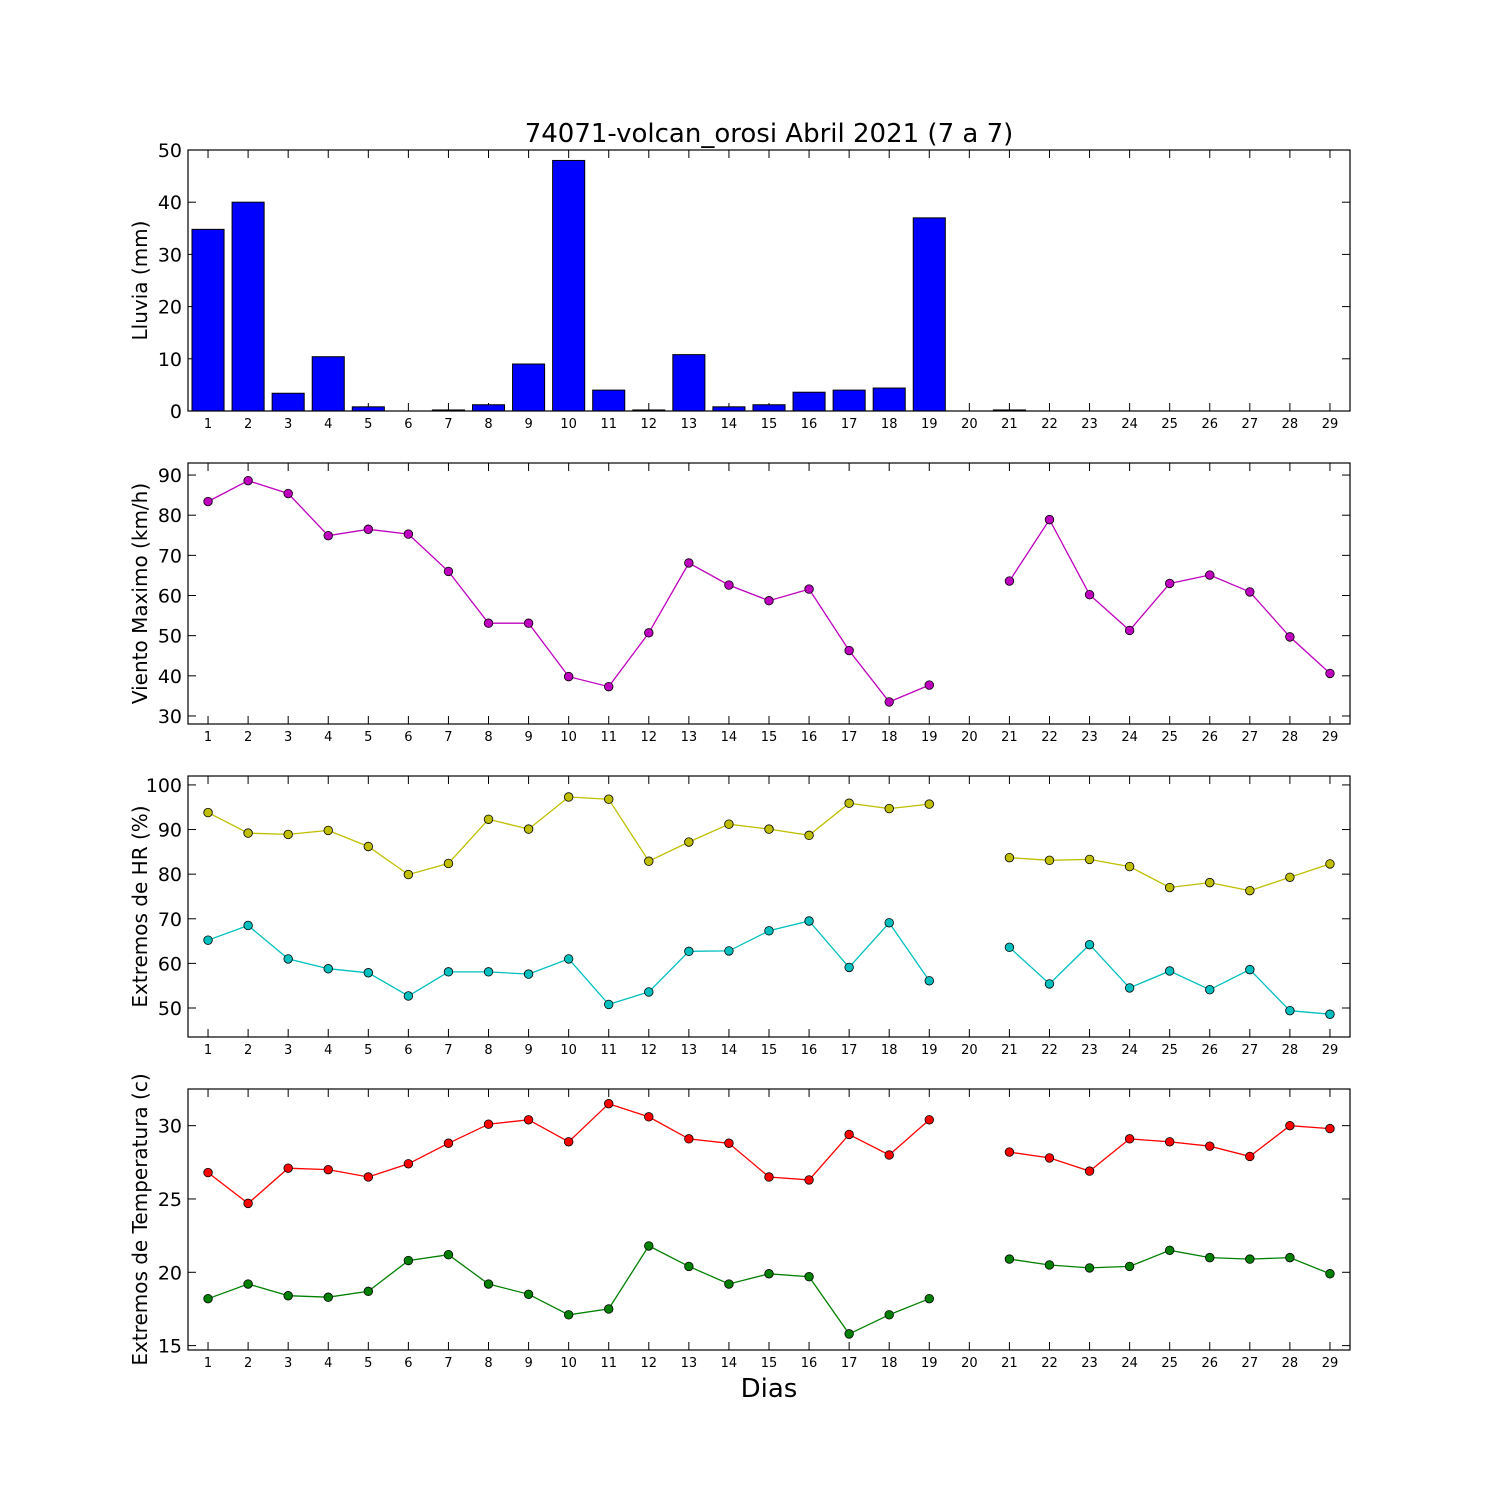 This screenshot has width=1500, height=1504. What do you see at coordinates (140, 1219) in the screenshot?
I see `y-axis-label: Extremos de Temperatura (c)` at bounding box center [140, 1219].